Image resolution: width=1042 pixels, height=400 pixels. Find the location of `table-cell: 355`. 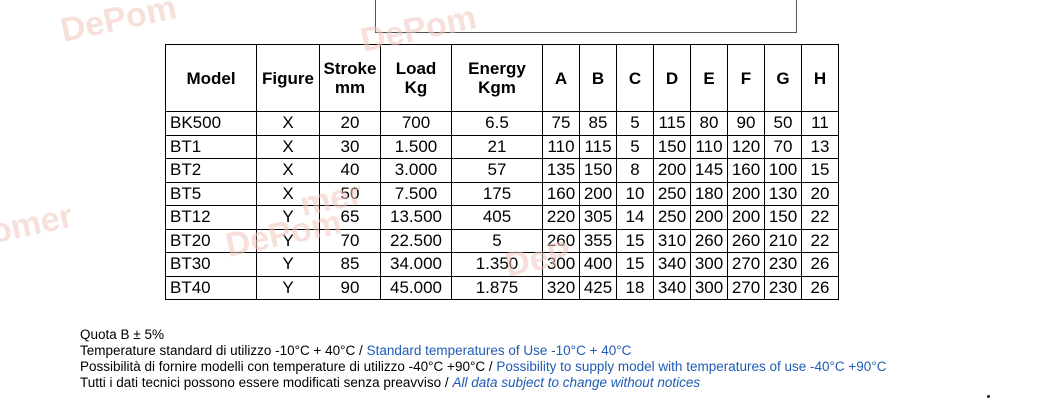

table-cell: 355 is located at coordinates (598, 240).